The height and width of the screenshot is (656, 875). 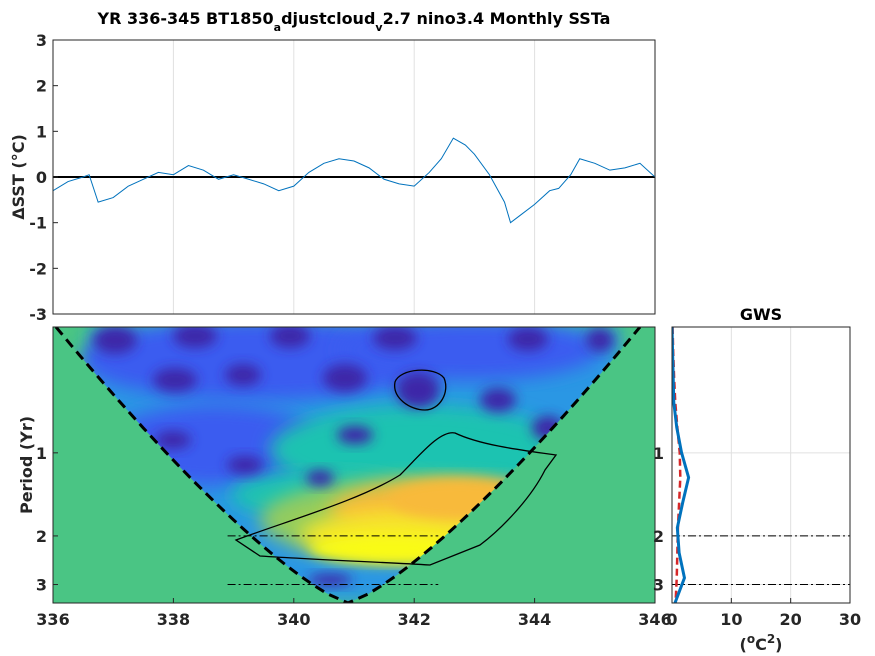 I want to click on reference-period-lines, so click(x=333, y=560).